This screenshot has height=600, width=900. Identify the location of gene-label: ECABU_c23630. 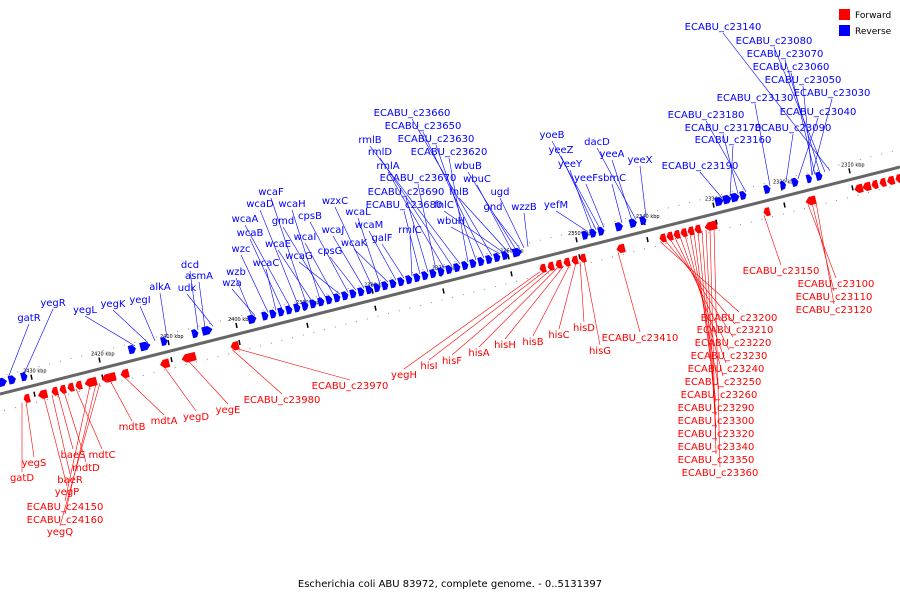
(436, 139).